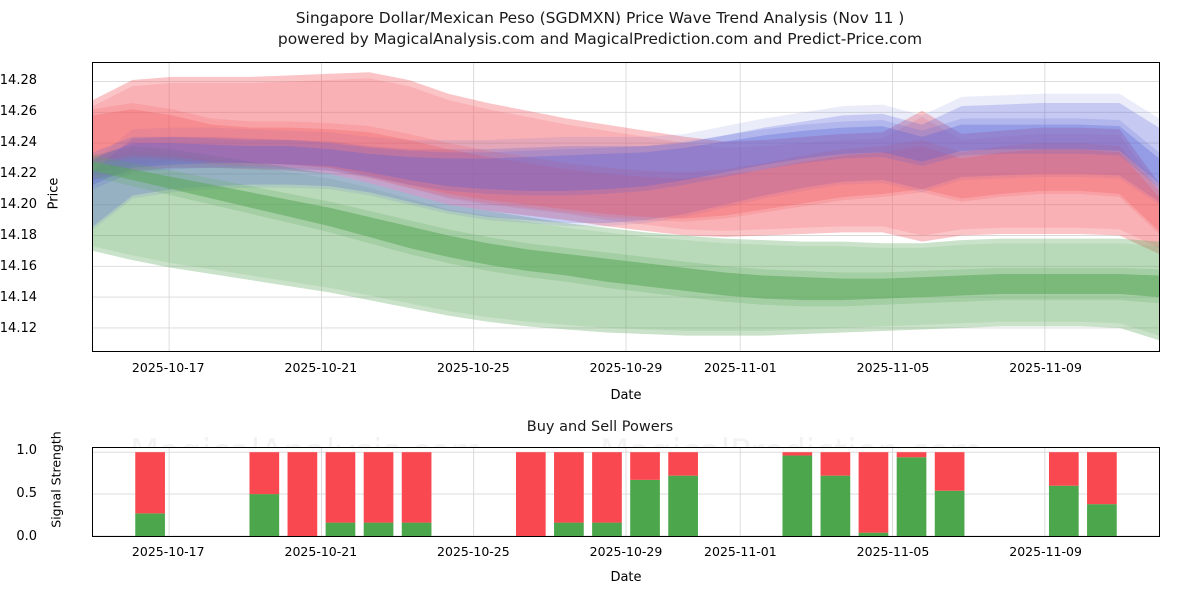  I want to click on blue-inner-band, so click(626, 157).